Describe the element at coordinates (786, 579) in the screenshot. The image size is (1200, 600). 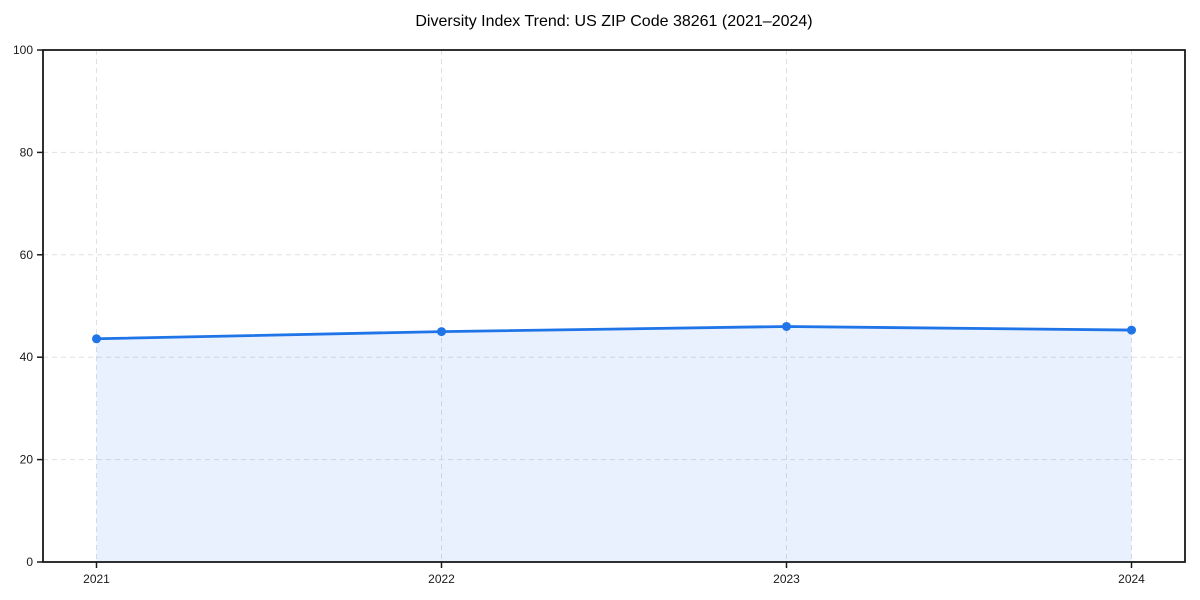
I see `x-tick-label: 2023` at that location.